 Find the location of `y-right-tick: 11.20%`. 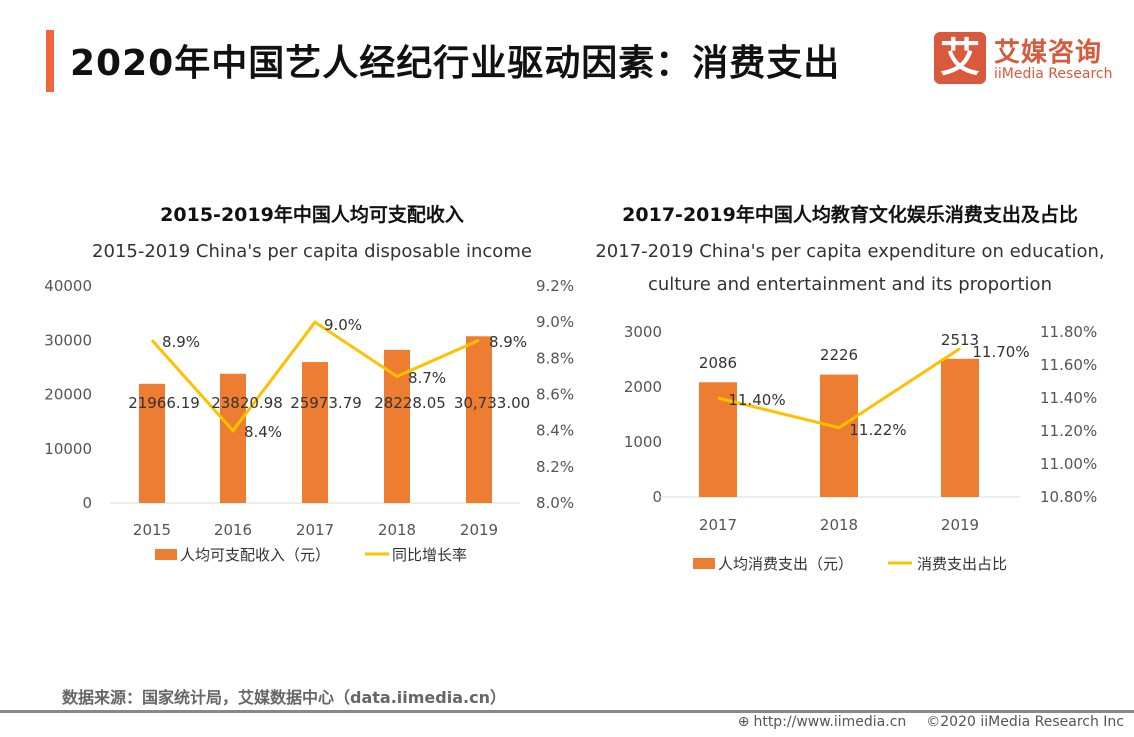

y-right-tick: 11.20% is located at coordinates (1068, 431).